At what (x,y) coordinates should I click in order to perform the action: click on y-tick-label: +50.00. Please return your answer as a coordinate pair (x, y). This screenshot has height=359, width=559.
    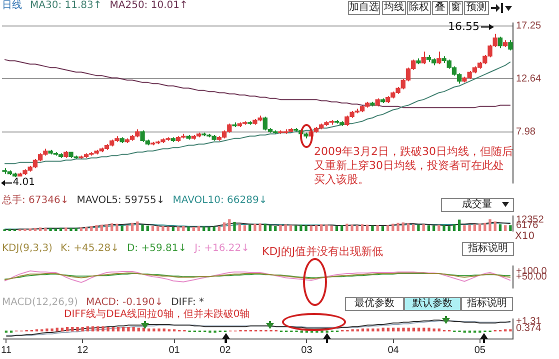
    Looking at the image, I should click on (532, 276).